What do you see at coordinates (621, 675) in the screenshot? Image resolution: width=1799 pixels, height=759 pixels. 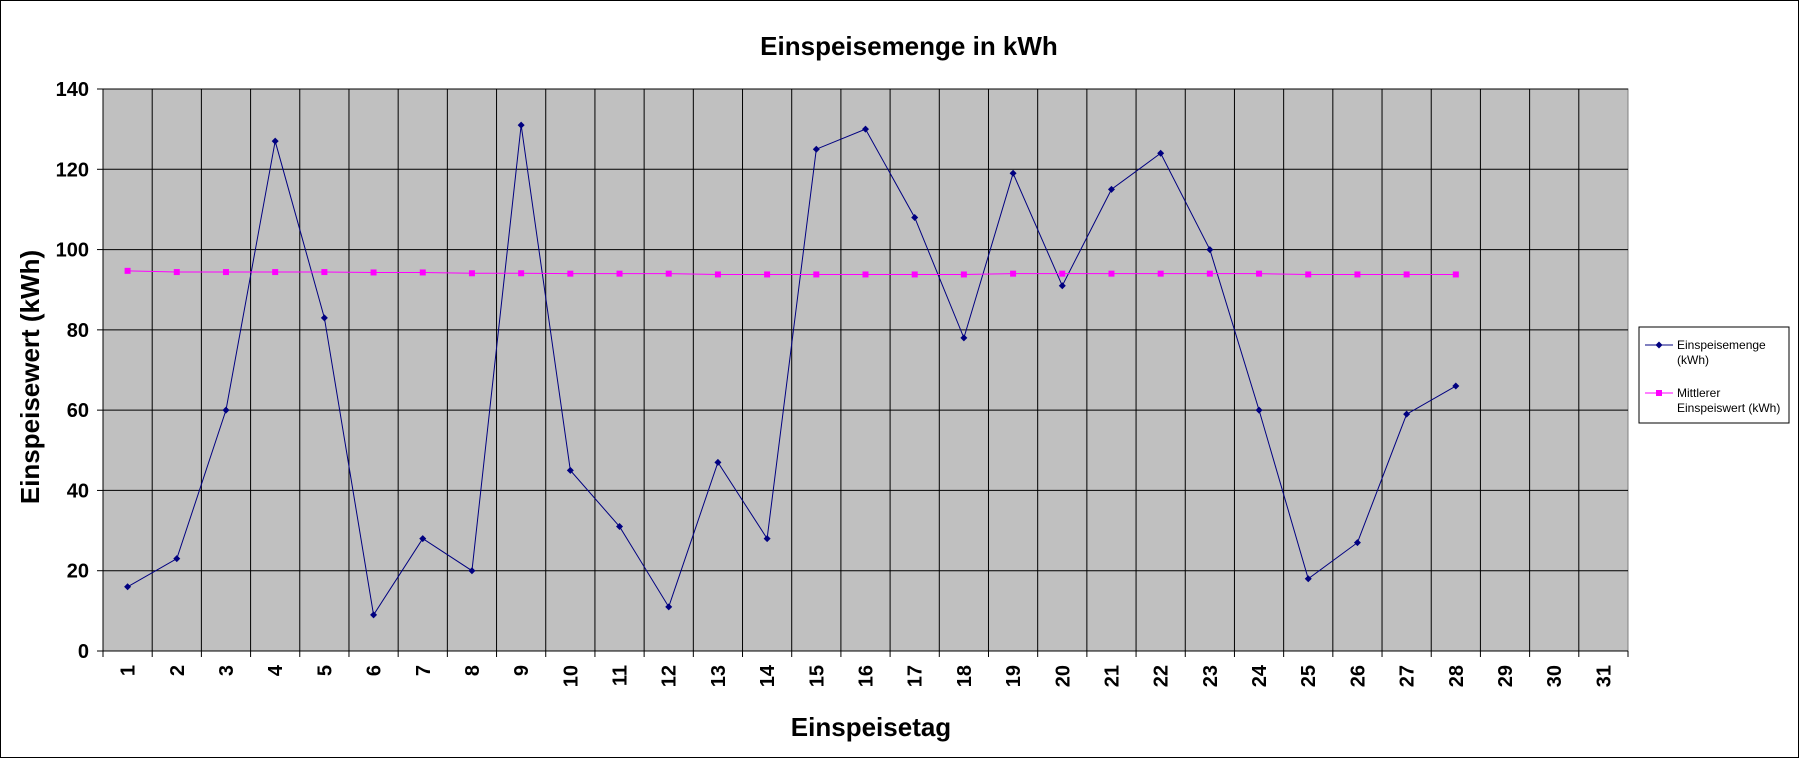 I see `x-tick-label: 11` at bounding box center [621, 675].